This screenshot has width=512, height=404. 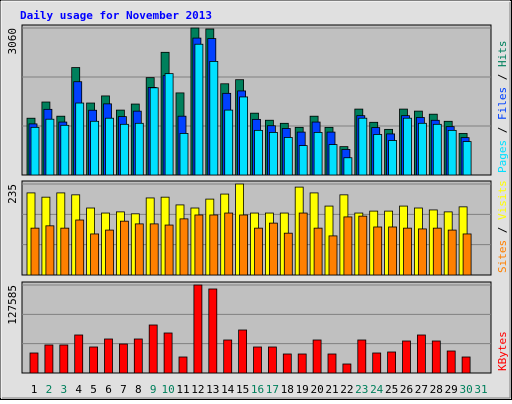 I want to click on x-tick-label: 1, so click(x=34, y=389).